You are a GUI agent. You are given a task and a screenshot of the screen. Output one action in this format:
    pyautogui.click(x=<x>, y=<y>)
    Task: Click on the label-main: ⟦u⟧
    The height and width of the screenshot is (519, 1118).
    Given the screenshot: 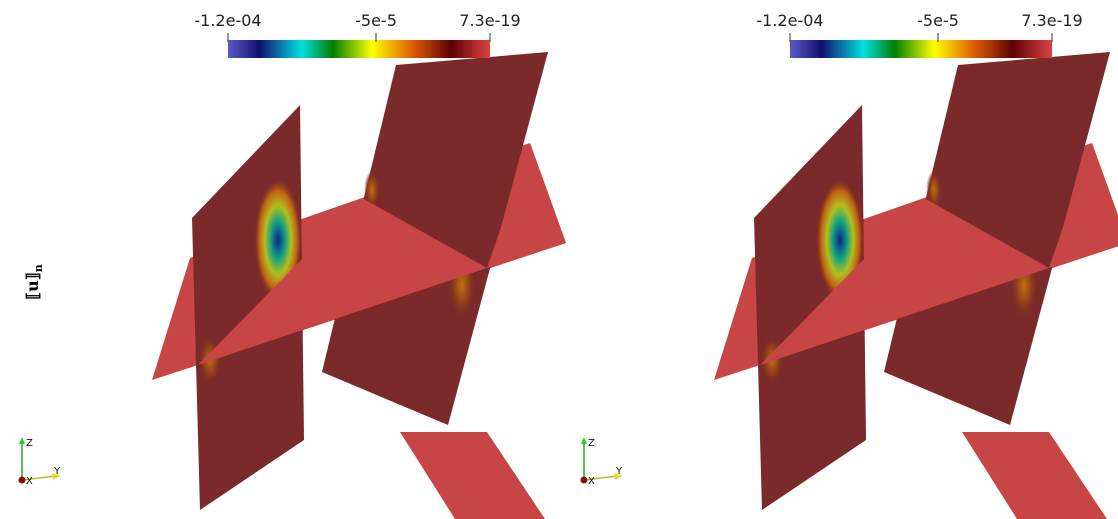 What is the action you would take?
    pyautogui.click(x=32, y=285)
    